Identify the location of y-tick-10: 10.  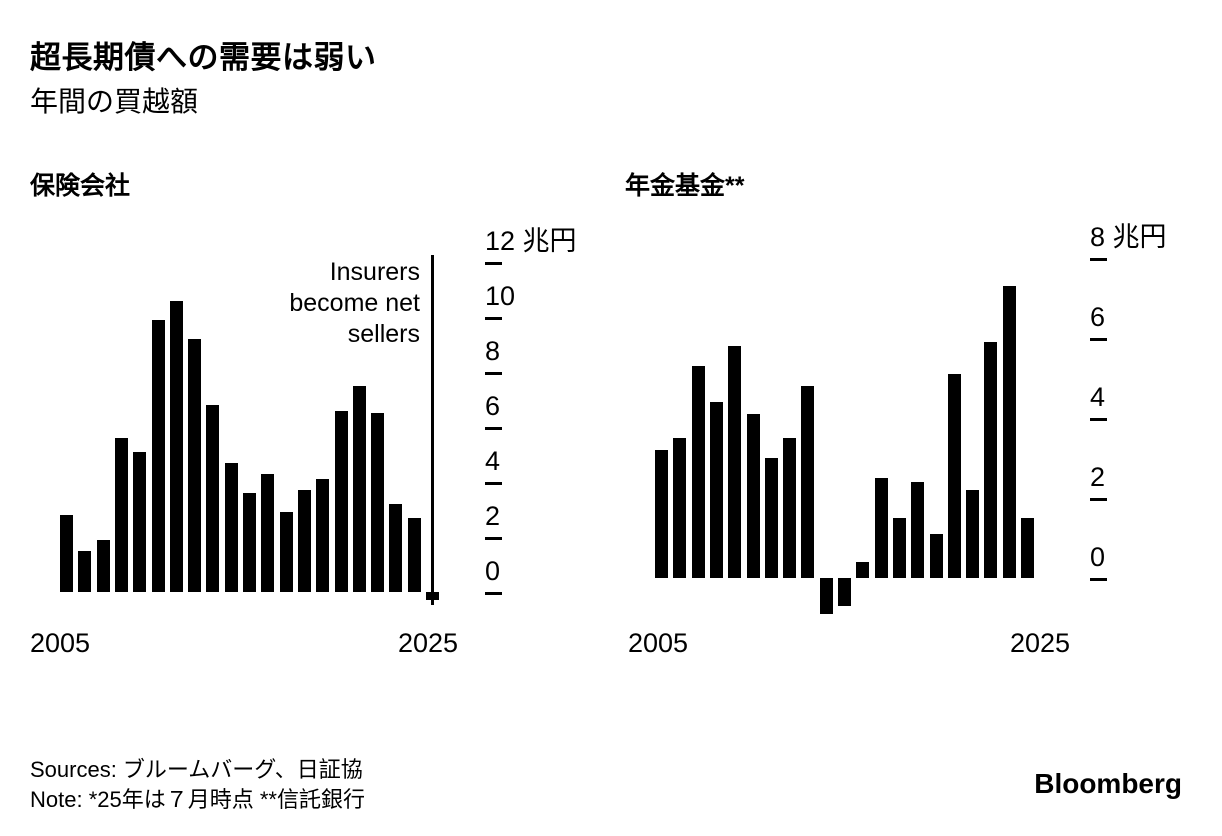
(500, 300).